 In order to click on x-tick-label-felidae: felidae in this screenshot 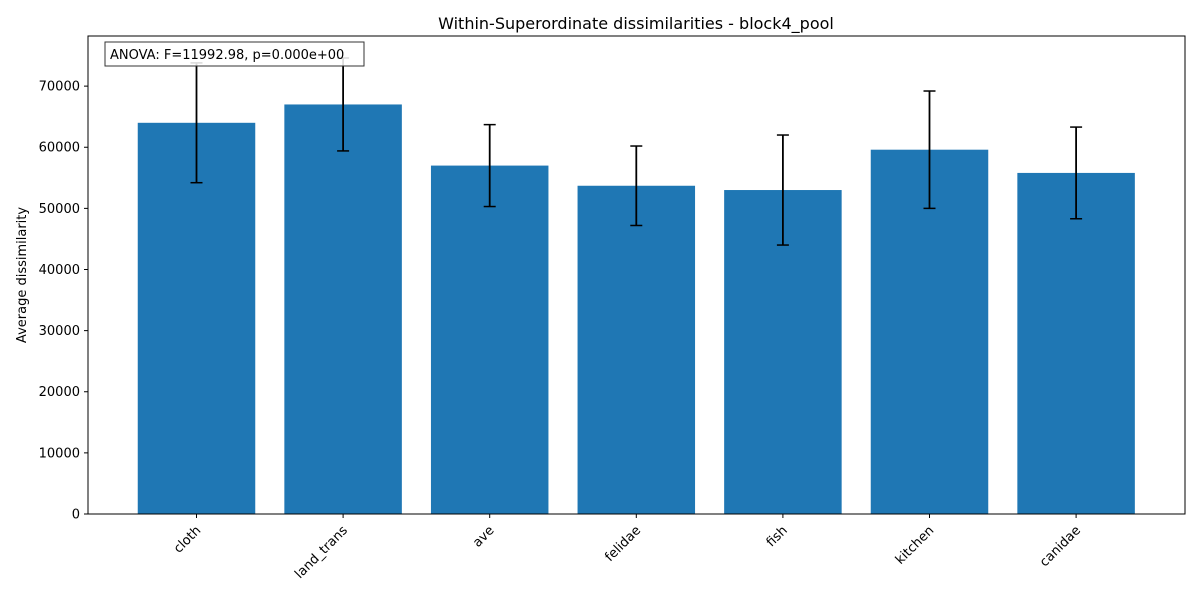, I will do `click(623, 544)`.